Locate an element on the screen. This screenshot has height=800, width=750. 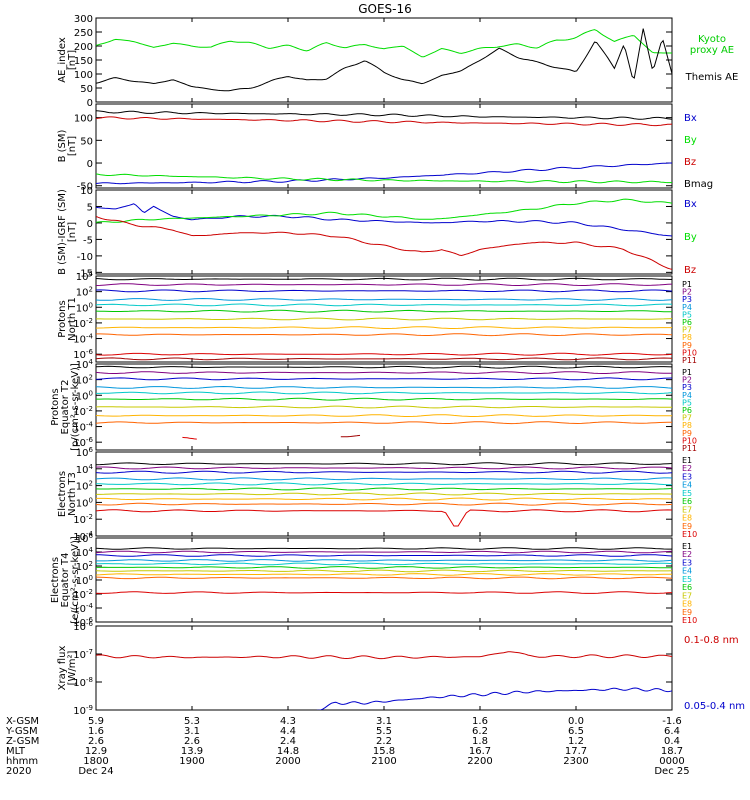
x-tick-value: 0.0 is located at coordinates (576, 721).